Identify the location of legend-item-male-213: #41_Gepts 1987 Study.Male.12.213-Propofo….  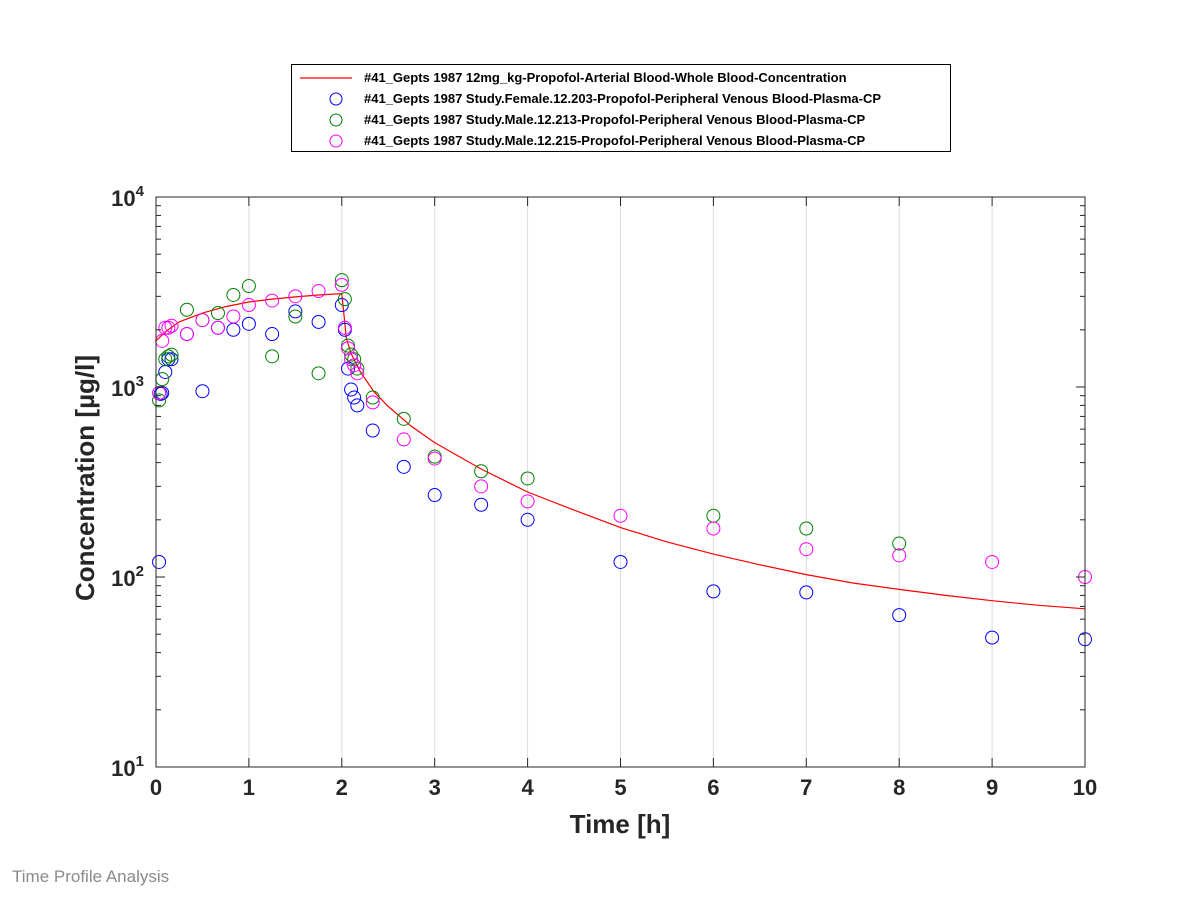
(621, 120).